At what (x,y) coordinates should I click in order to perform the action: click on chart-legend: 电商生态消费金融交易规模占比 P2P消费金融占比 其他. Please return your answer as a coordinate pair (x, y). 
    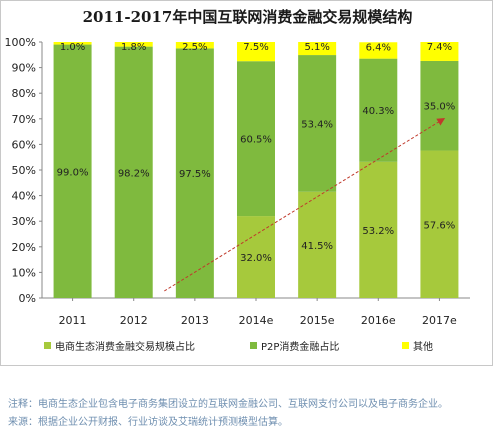
    Looking at the image, I should click on (247, 346).